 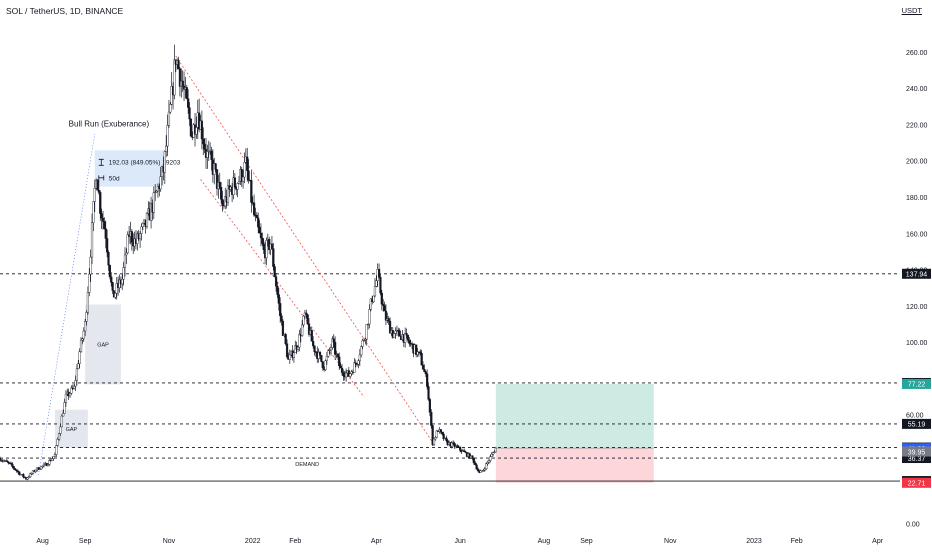 What do you see at coordinates (917, 425) in the screenshot?
I see `price-tag-label: 55.19` at bounding box center [917, 425].